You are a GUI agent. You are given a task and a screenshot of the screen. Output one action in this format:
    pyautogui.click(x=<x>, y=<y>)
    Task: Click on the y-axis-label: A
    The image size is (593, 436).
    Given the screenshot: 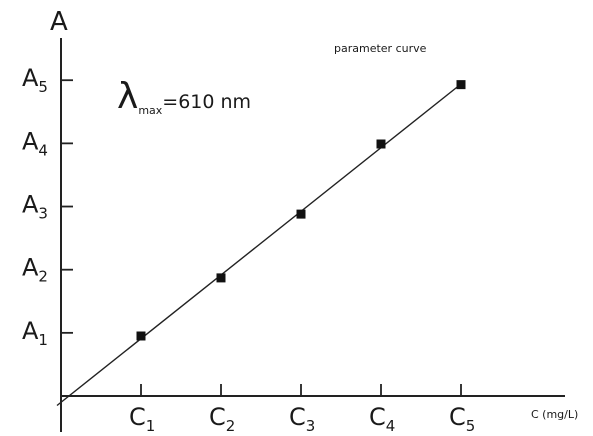 What is the action you would take?
    pyautogui.click(x=59, y=22)
    